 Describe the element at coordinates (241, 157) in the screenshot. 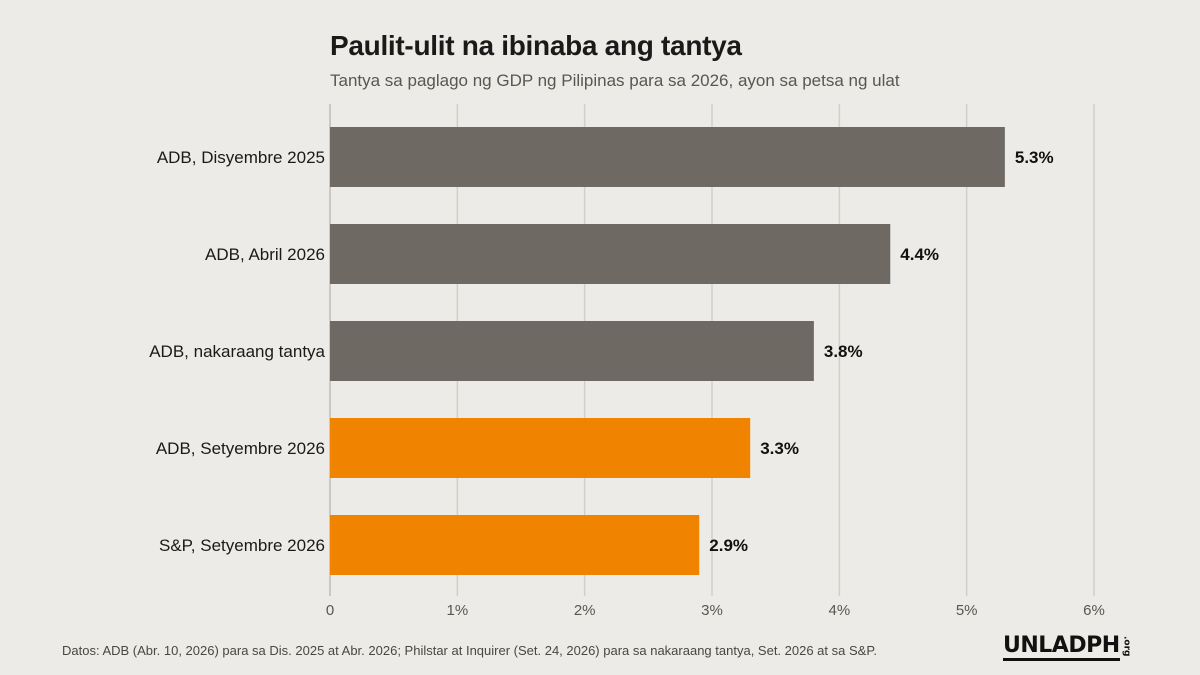

I see `category-label: ADB, Disyembre 2025` at that location.